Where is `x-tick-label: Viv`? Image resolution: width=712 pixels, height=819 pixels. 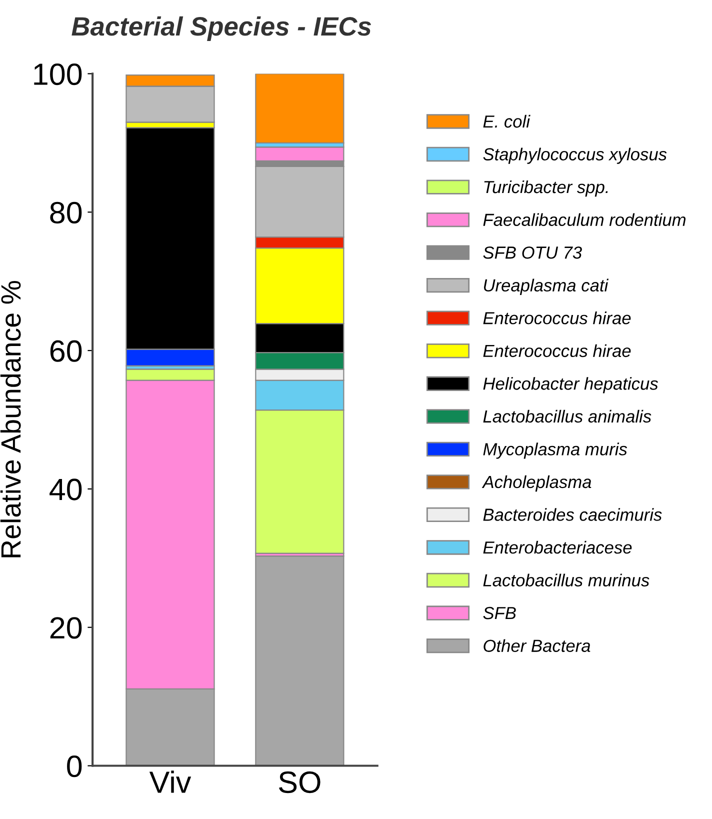
x-tick-label: Viv is located at coordinates (170, 781).